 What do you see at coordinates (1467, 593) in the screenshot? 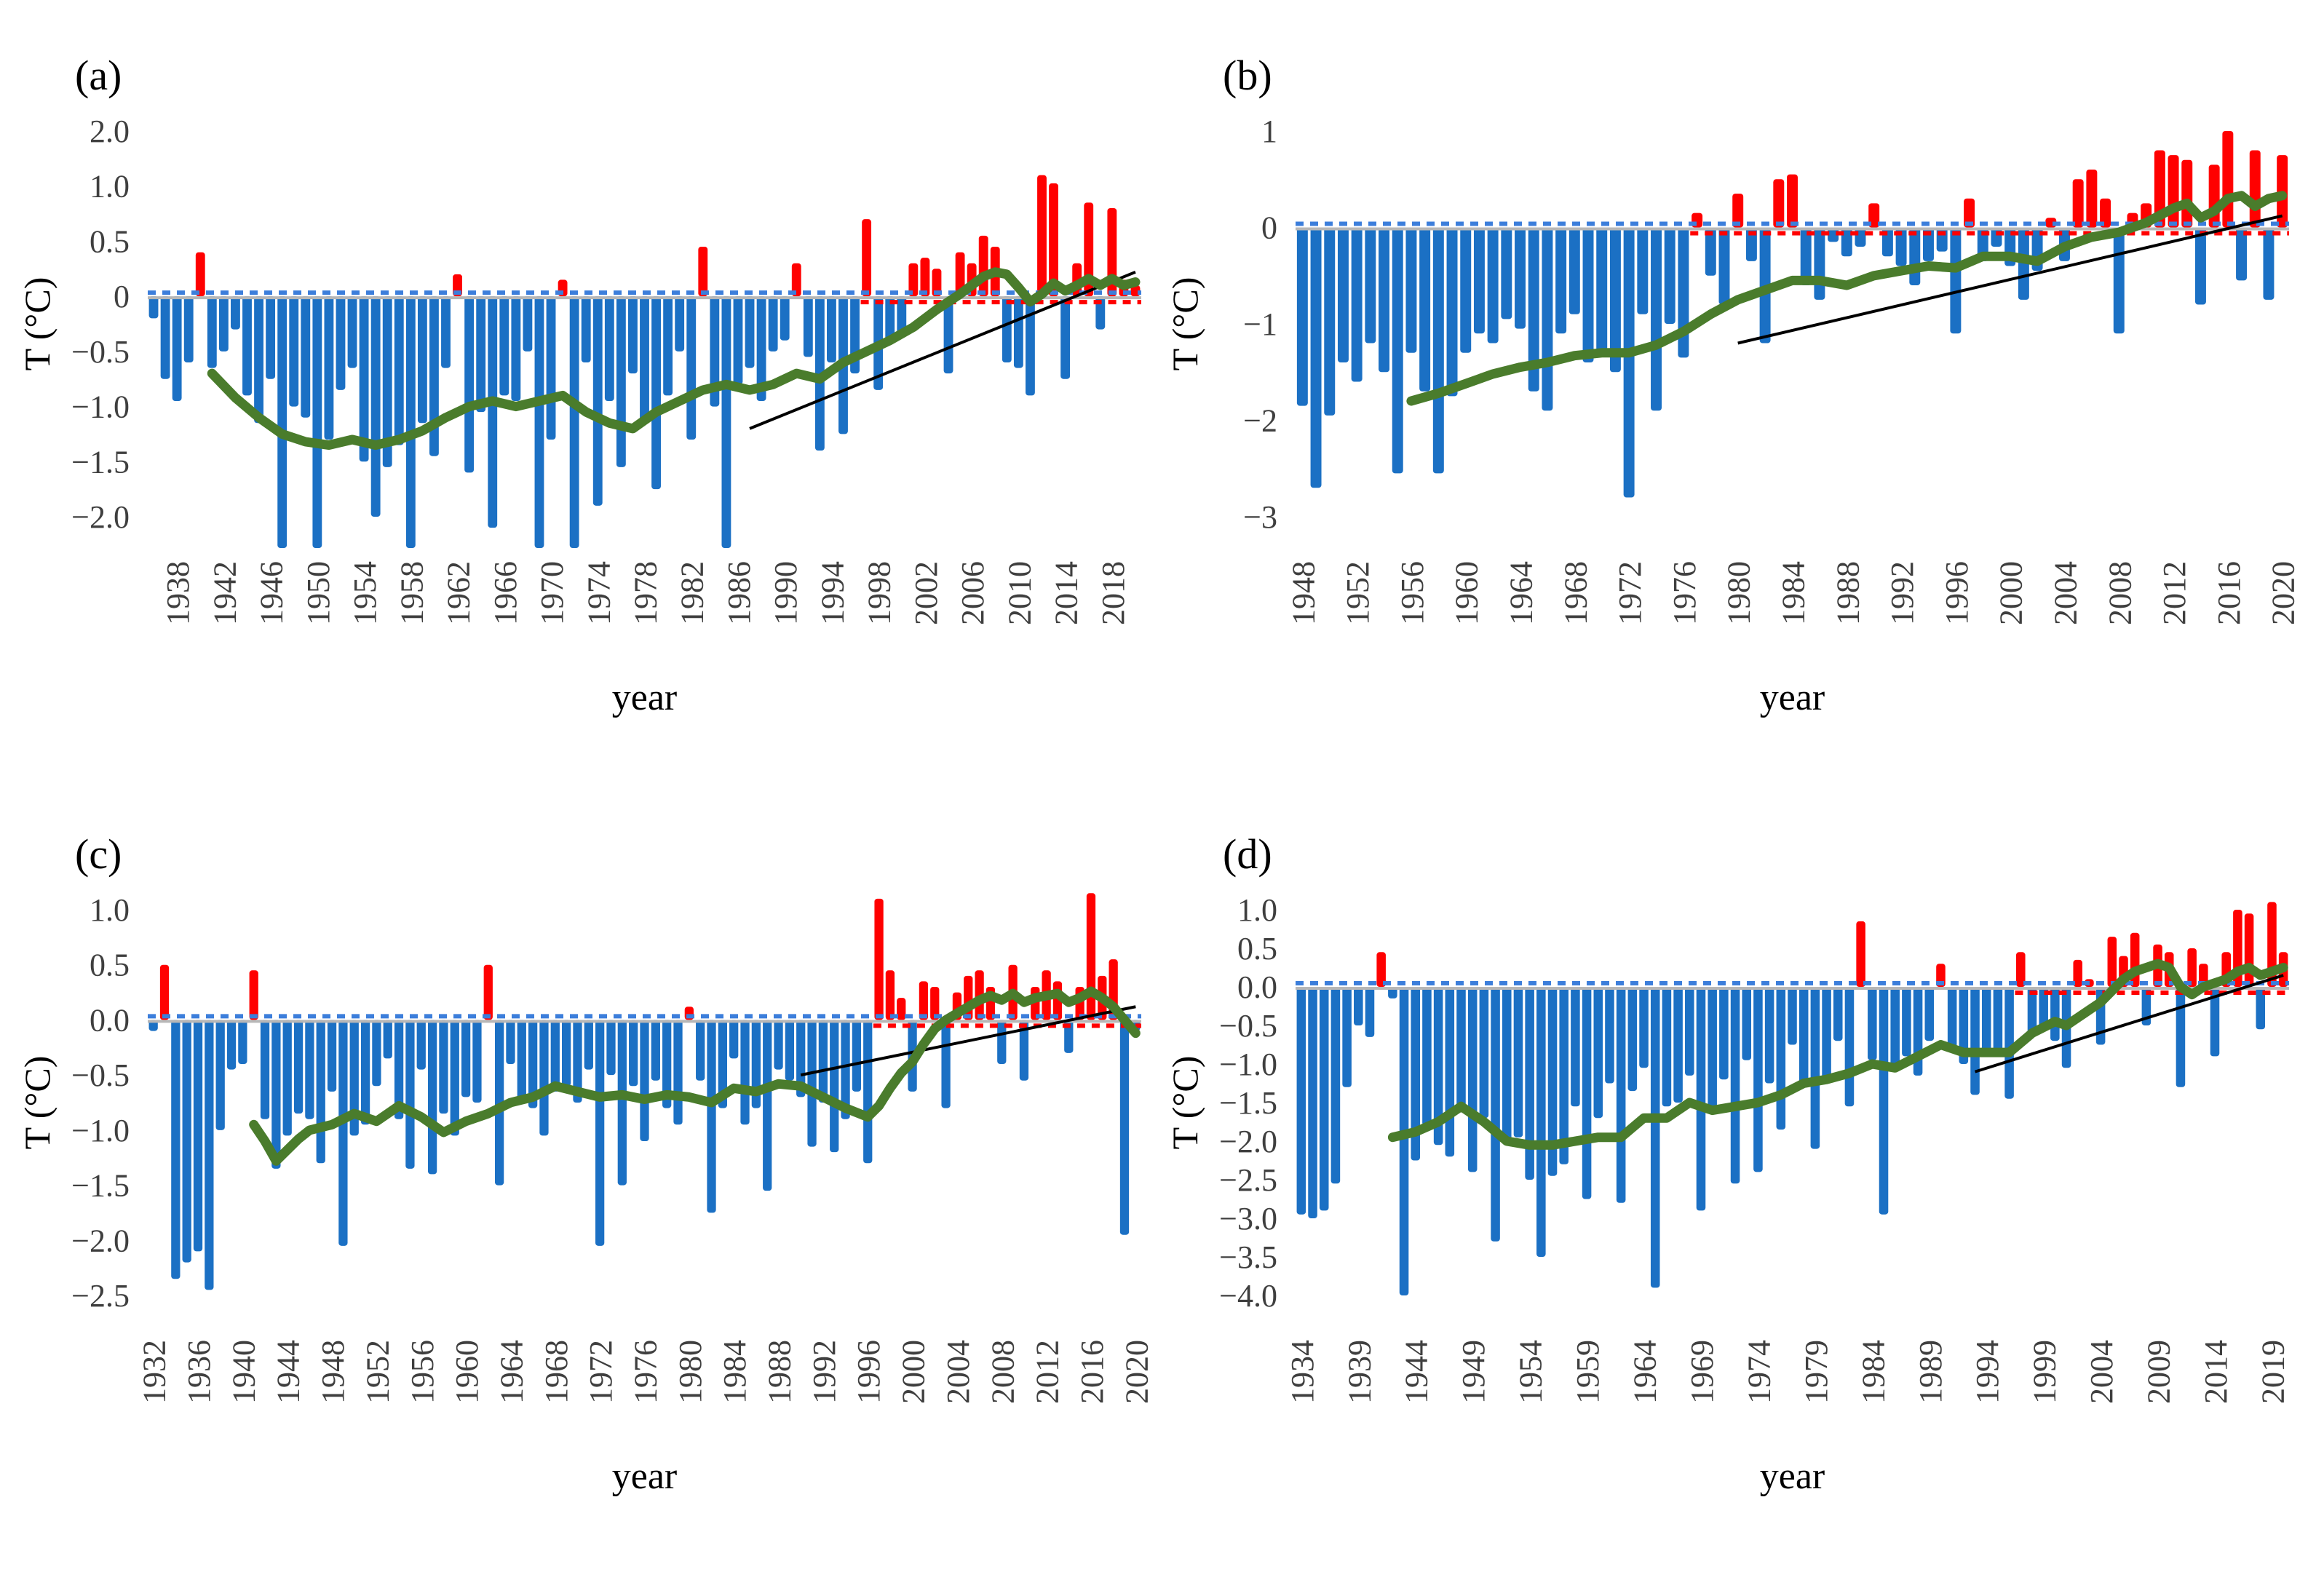
I see `x-tick-label: 1960` at bounding box center [1467, 593].